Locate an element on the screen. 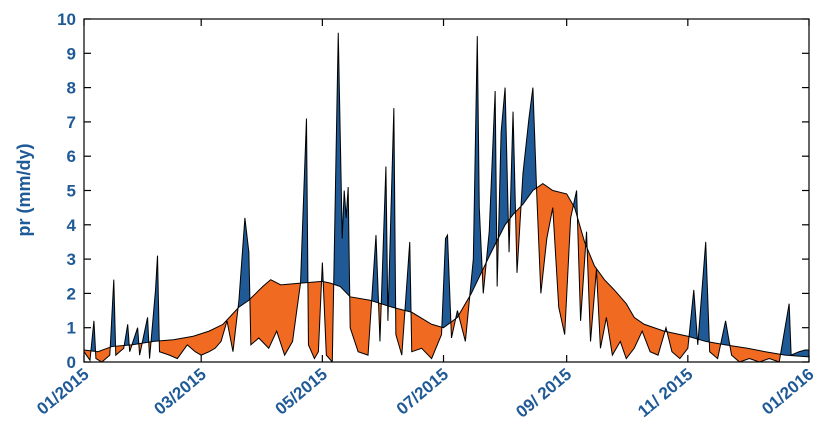  y-tick-label: 9 is located at coordinates (71, 53).